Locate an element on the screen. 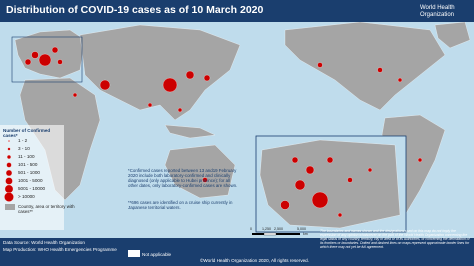  scale-label: 2,500 is located at coordinates (278, 229).